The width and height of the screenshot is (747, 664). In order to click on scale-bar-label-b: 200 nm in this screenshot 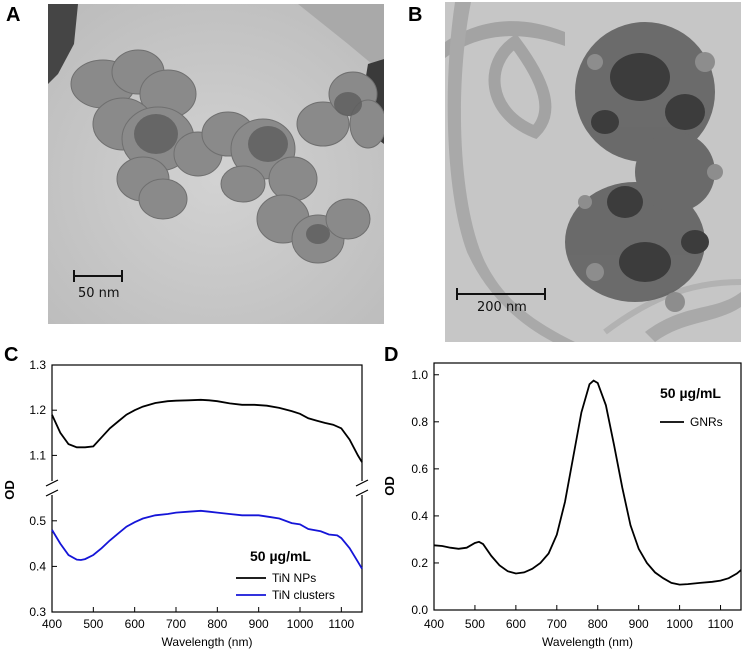, I will do `click(502, 307)`.